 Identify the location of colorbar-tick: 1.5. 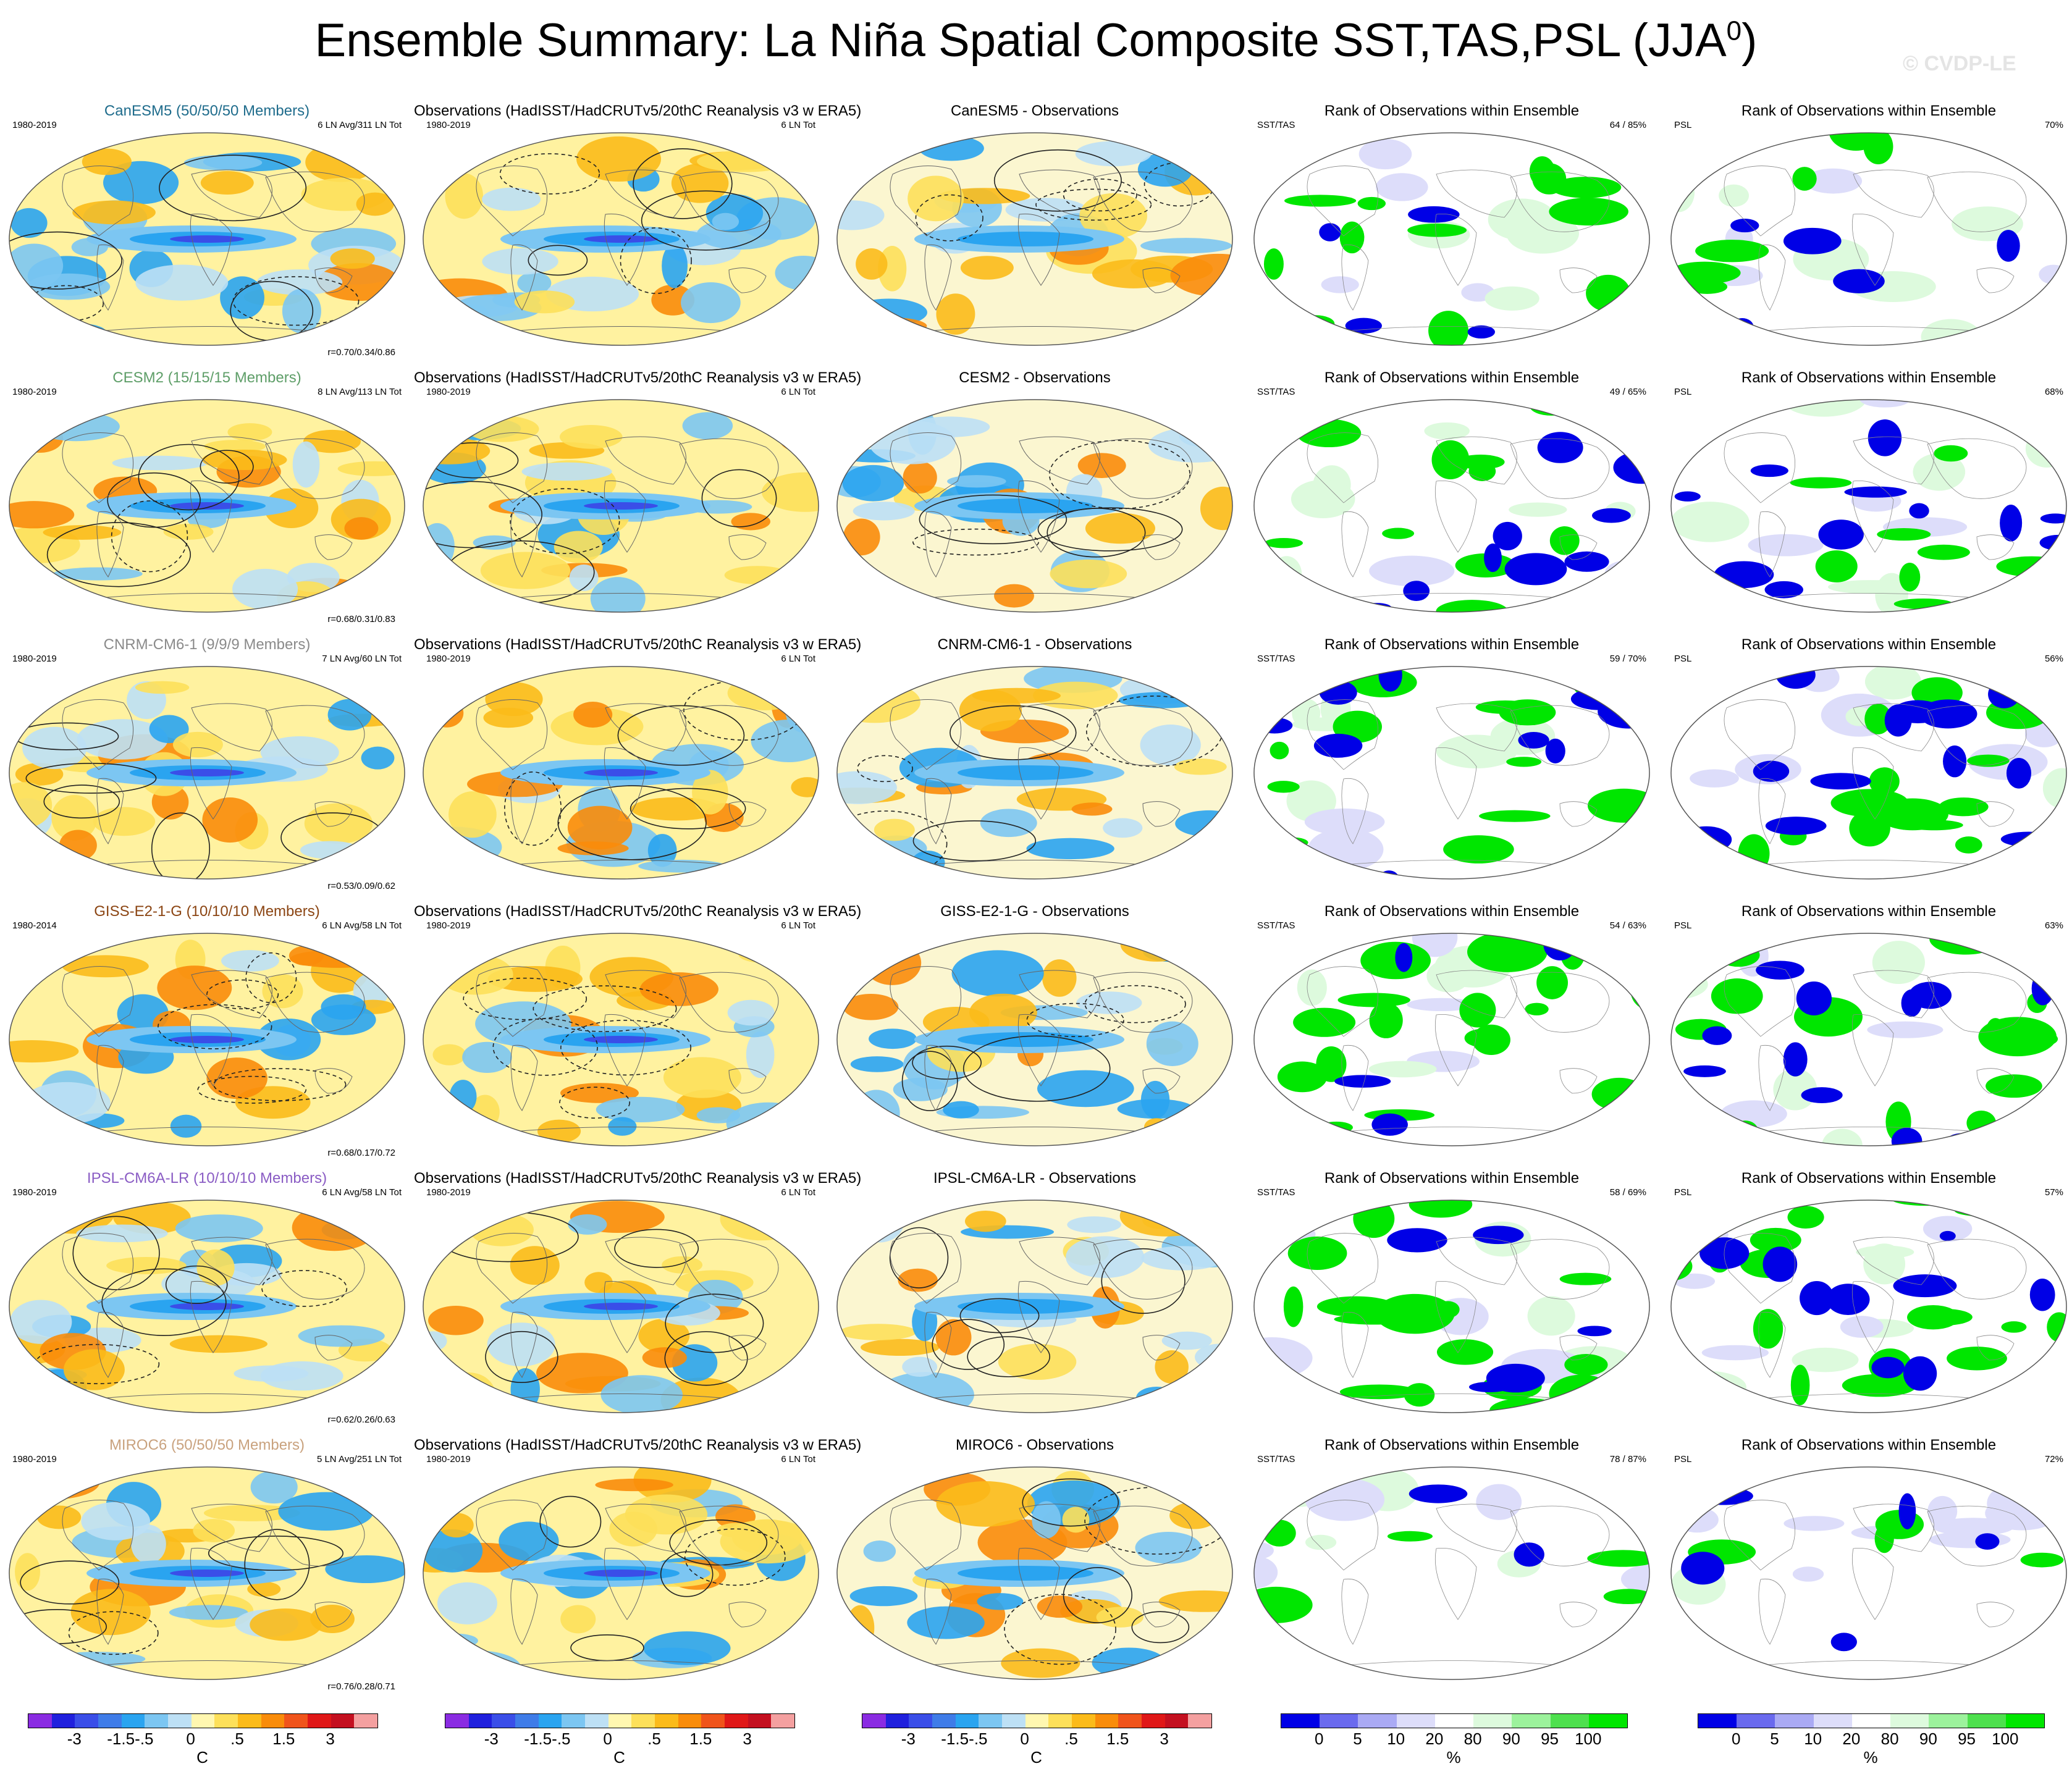
(283, 1738).